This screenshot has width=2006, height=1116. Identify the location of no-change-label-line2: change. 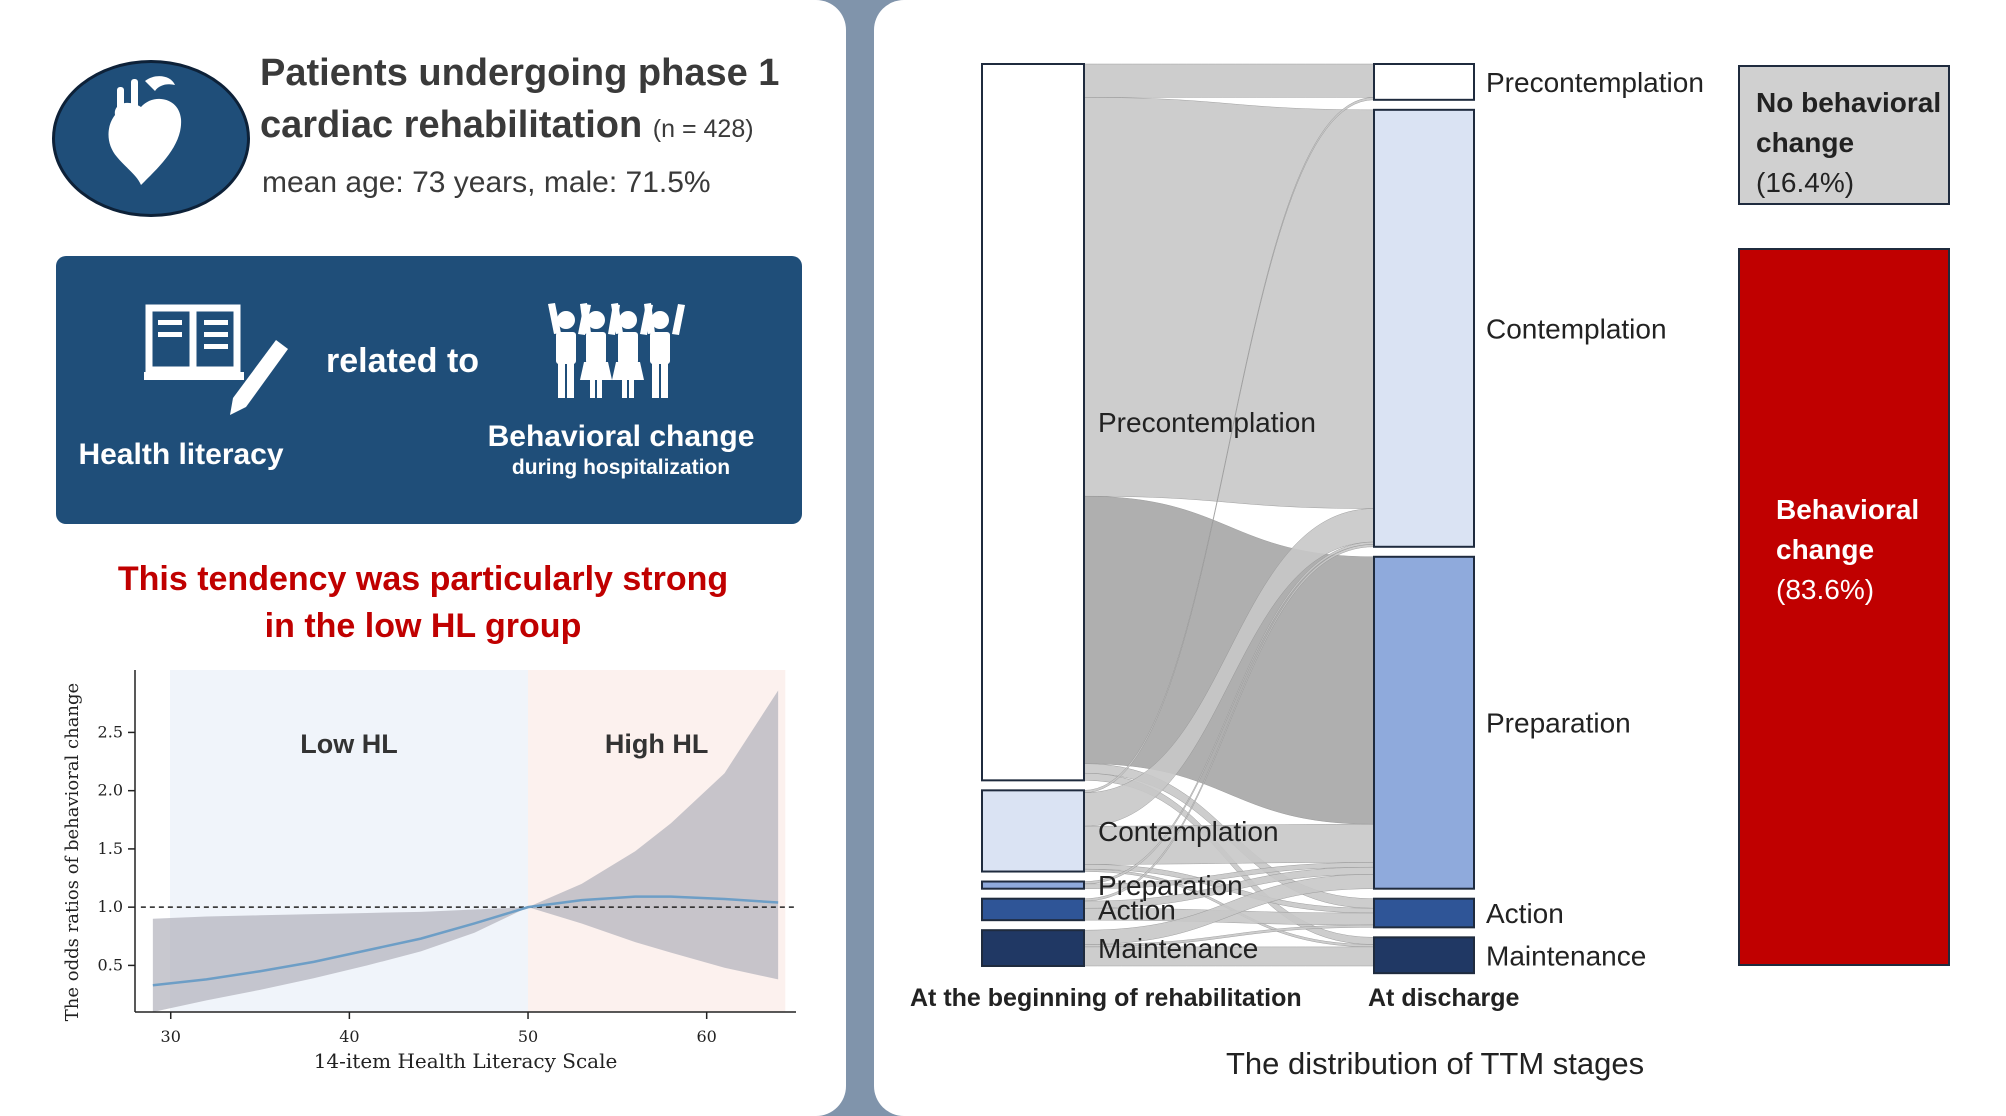
(1805, 142).